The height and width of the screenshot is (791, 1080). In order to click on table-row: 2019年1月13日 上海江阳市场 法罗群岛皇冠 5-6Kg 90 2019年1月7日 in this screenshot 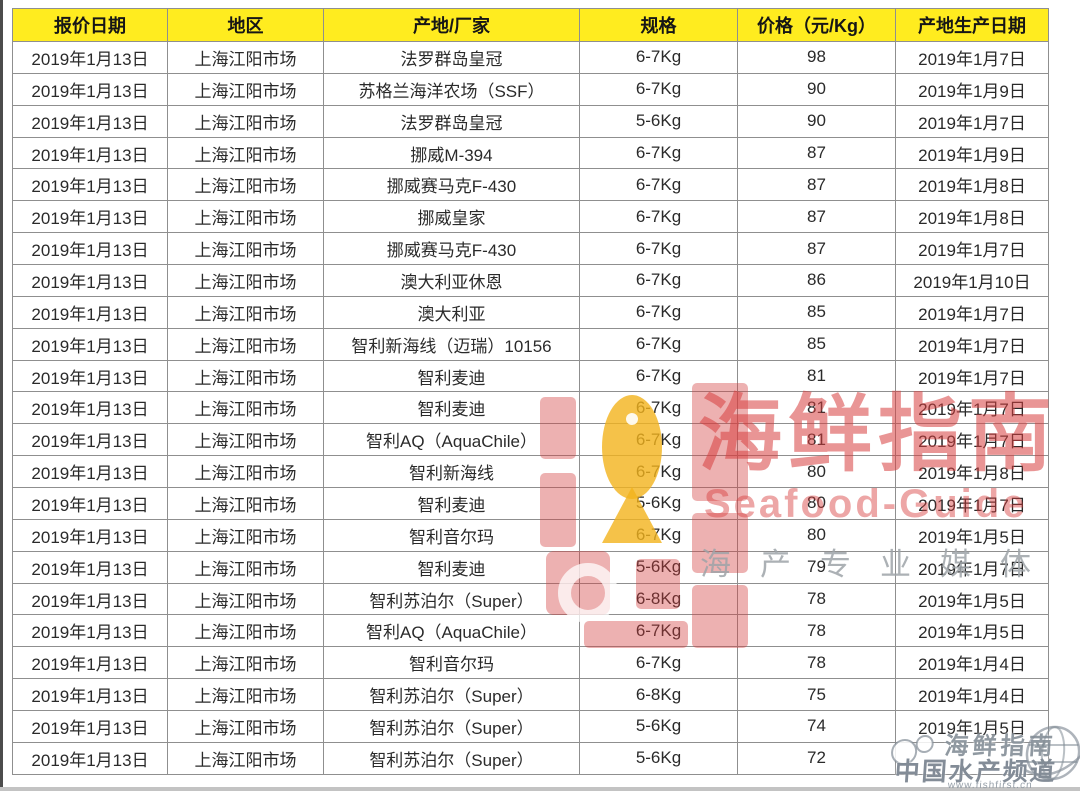, I will do `click(530, 121)`.